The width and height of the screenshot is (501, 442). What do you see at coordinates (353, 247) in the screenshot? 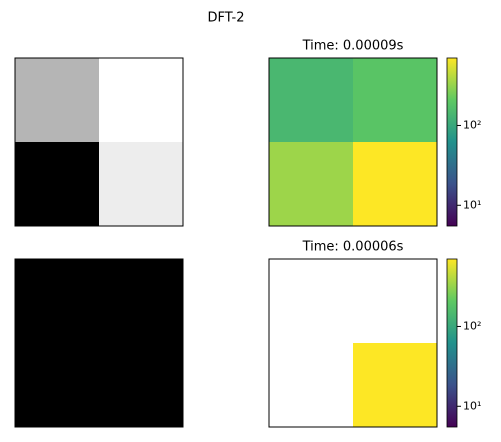
I see `panel-title: Time: 0.00006s` at bounding box center [353, 247].